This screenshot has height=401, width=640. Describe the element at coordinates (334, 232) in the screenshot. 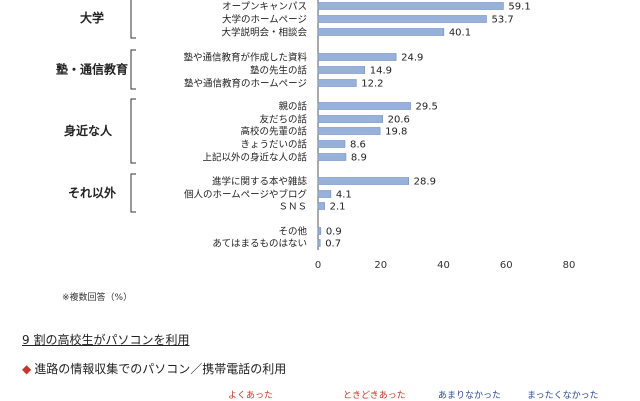

I see `data-label: 0.9` at that location.